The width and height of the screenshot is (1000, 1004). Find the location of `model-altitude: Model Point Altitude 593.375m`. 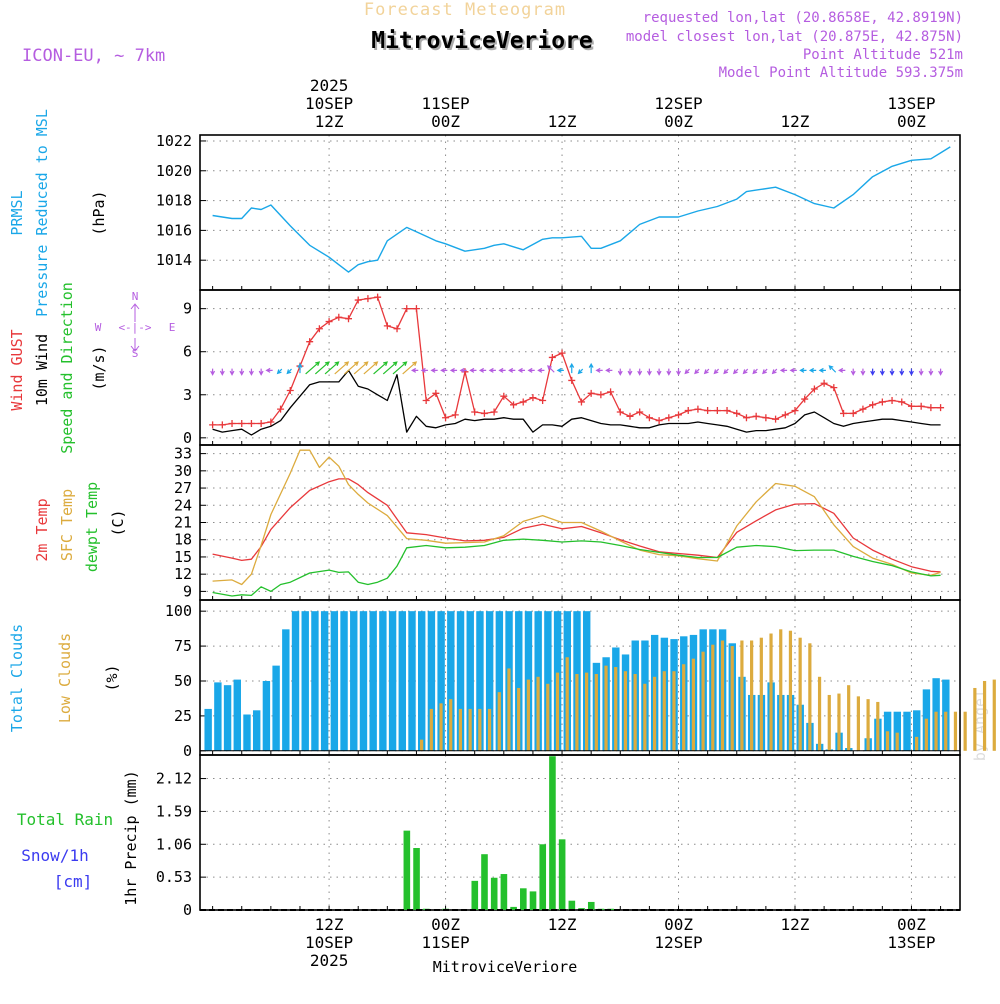

model-altitude: Model Point Altitude 593.375m is located at coordinates (841, 73).